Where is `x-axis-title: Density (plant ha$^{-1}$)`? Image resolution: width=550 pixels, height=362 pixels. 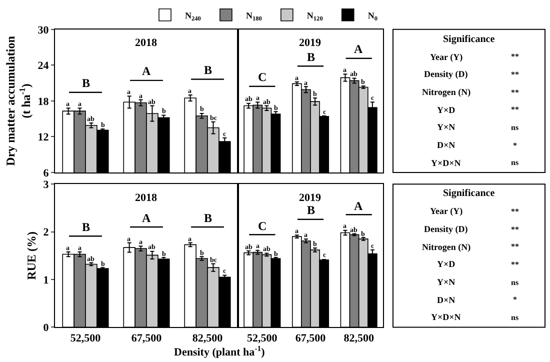
x-axis-title: Density (plant ha$^{-1}$) is located at coordinates (220, 351).